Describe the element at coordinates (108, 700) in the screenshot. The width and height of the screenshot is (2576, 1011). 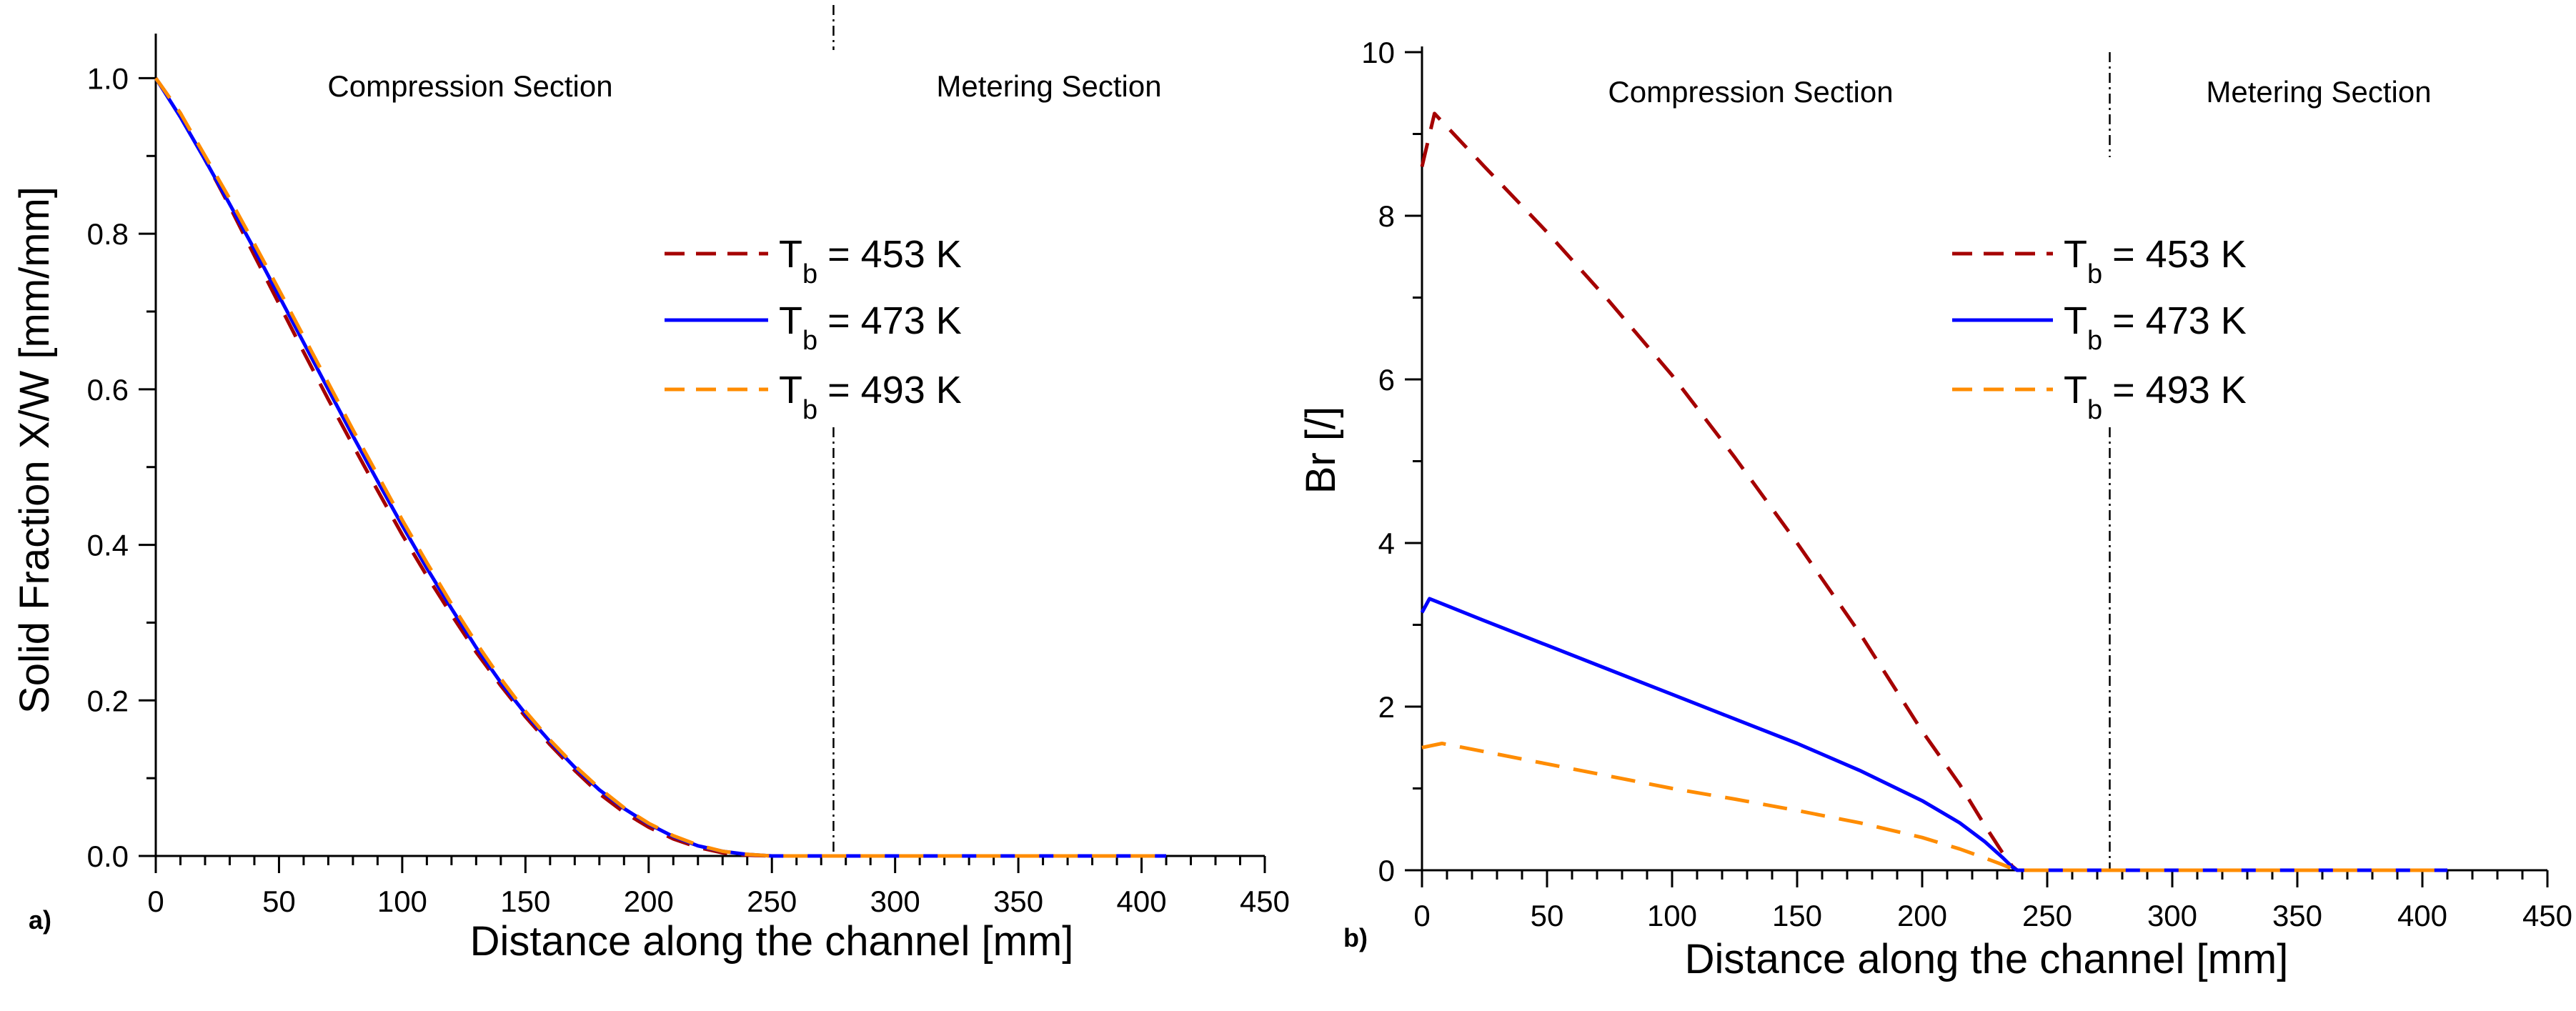
I see `y-tick-label: 0.2` at that location.